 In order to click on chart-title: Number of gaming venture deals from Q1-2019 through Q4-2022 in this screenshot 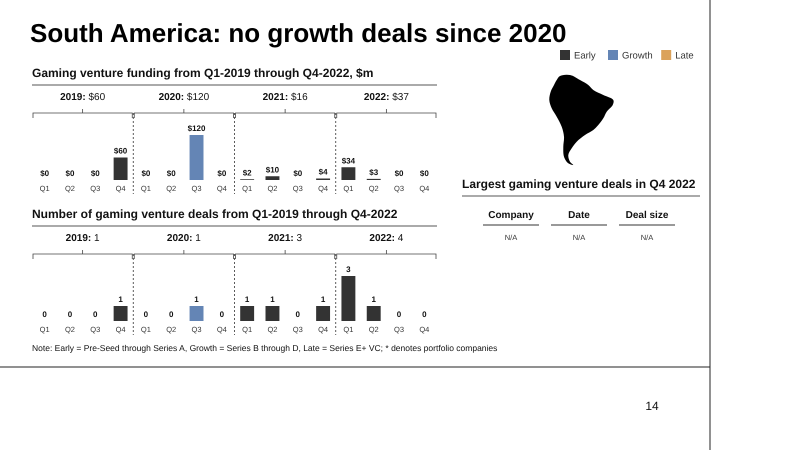, I will do `click(215, 214)`.